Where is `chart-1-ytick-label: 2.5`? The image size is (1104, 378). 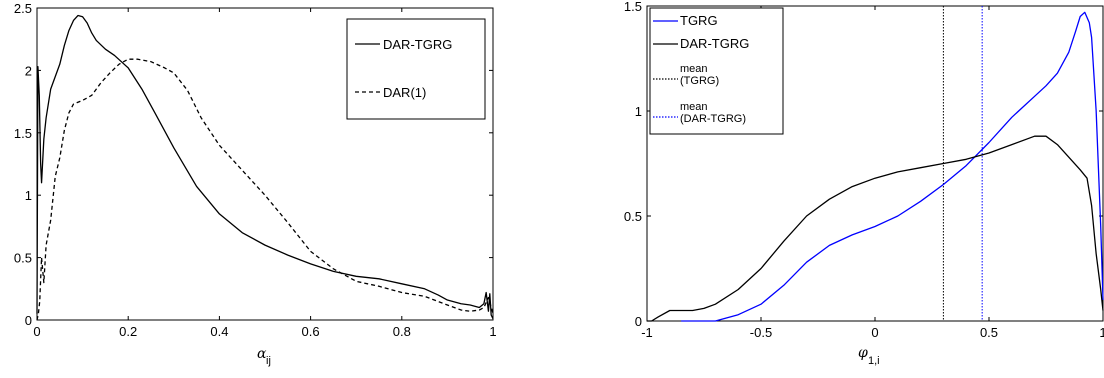
chart-1-ytick-label: 2.5 is located at coordinates (23, 8).